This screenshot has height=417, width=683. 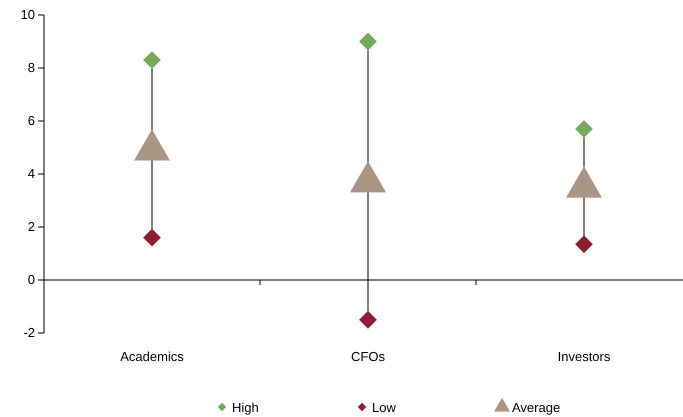 I want to click on y-tick-label: 0, so click(x=31, y=280).